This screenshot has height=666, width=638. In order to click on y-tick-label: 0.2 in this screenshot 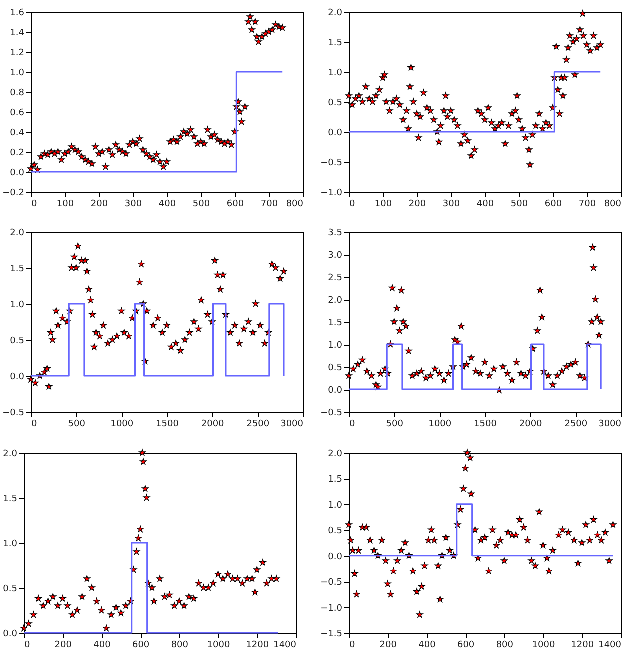, I will do `click(17, 153)`.